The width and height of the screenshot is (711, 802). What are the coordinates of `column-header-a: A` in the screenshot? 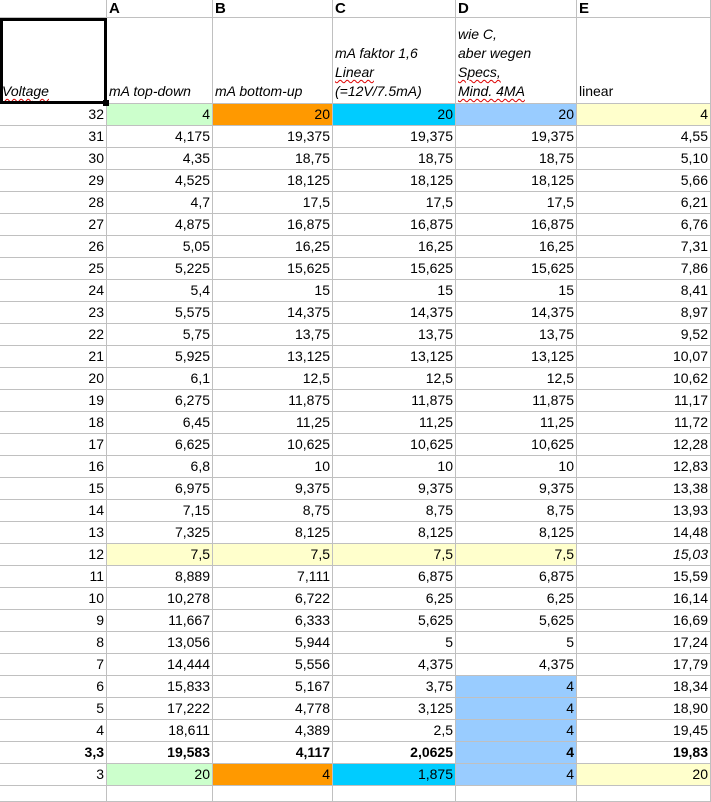 It's located at (160, 9).